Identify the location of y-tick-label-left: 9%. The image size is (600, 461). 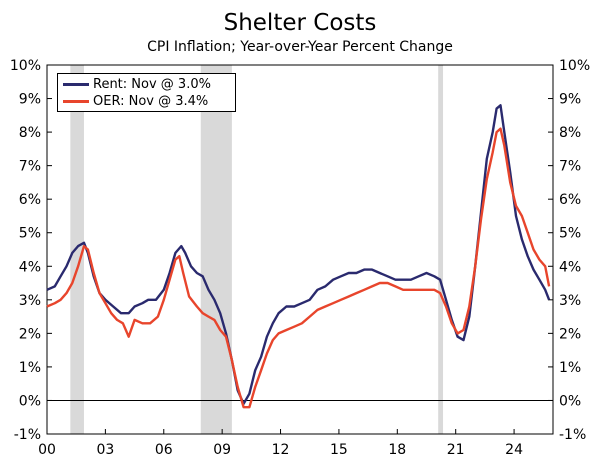
(30, 100).